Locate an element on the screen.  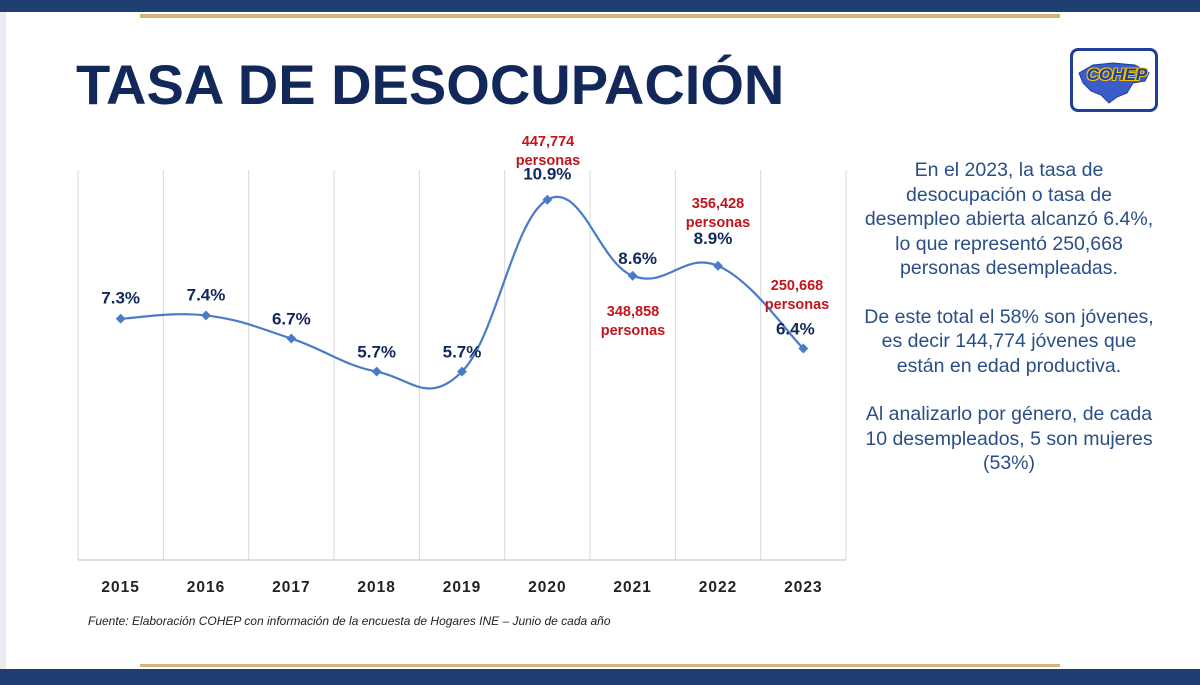
cohep-logo: COHEP is located at coordinates (1114, 80).